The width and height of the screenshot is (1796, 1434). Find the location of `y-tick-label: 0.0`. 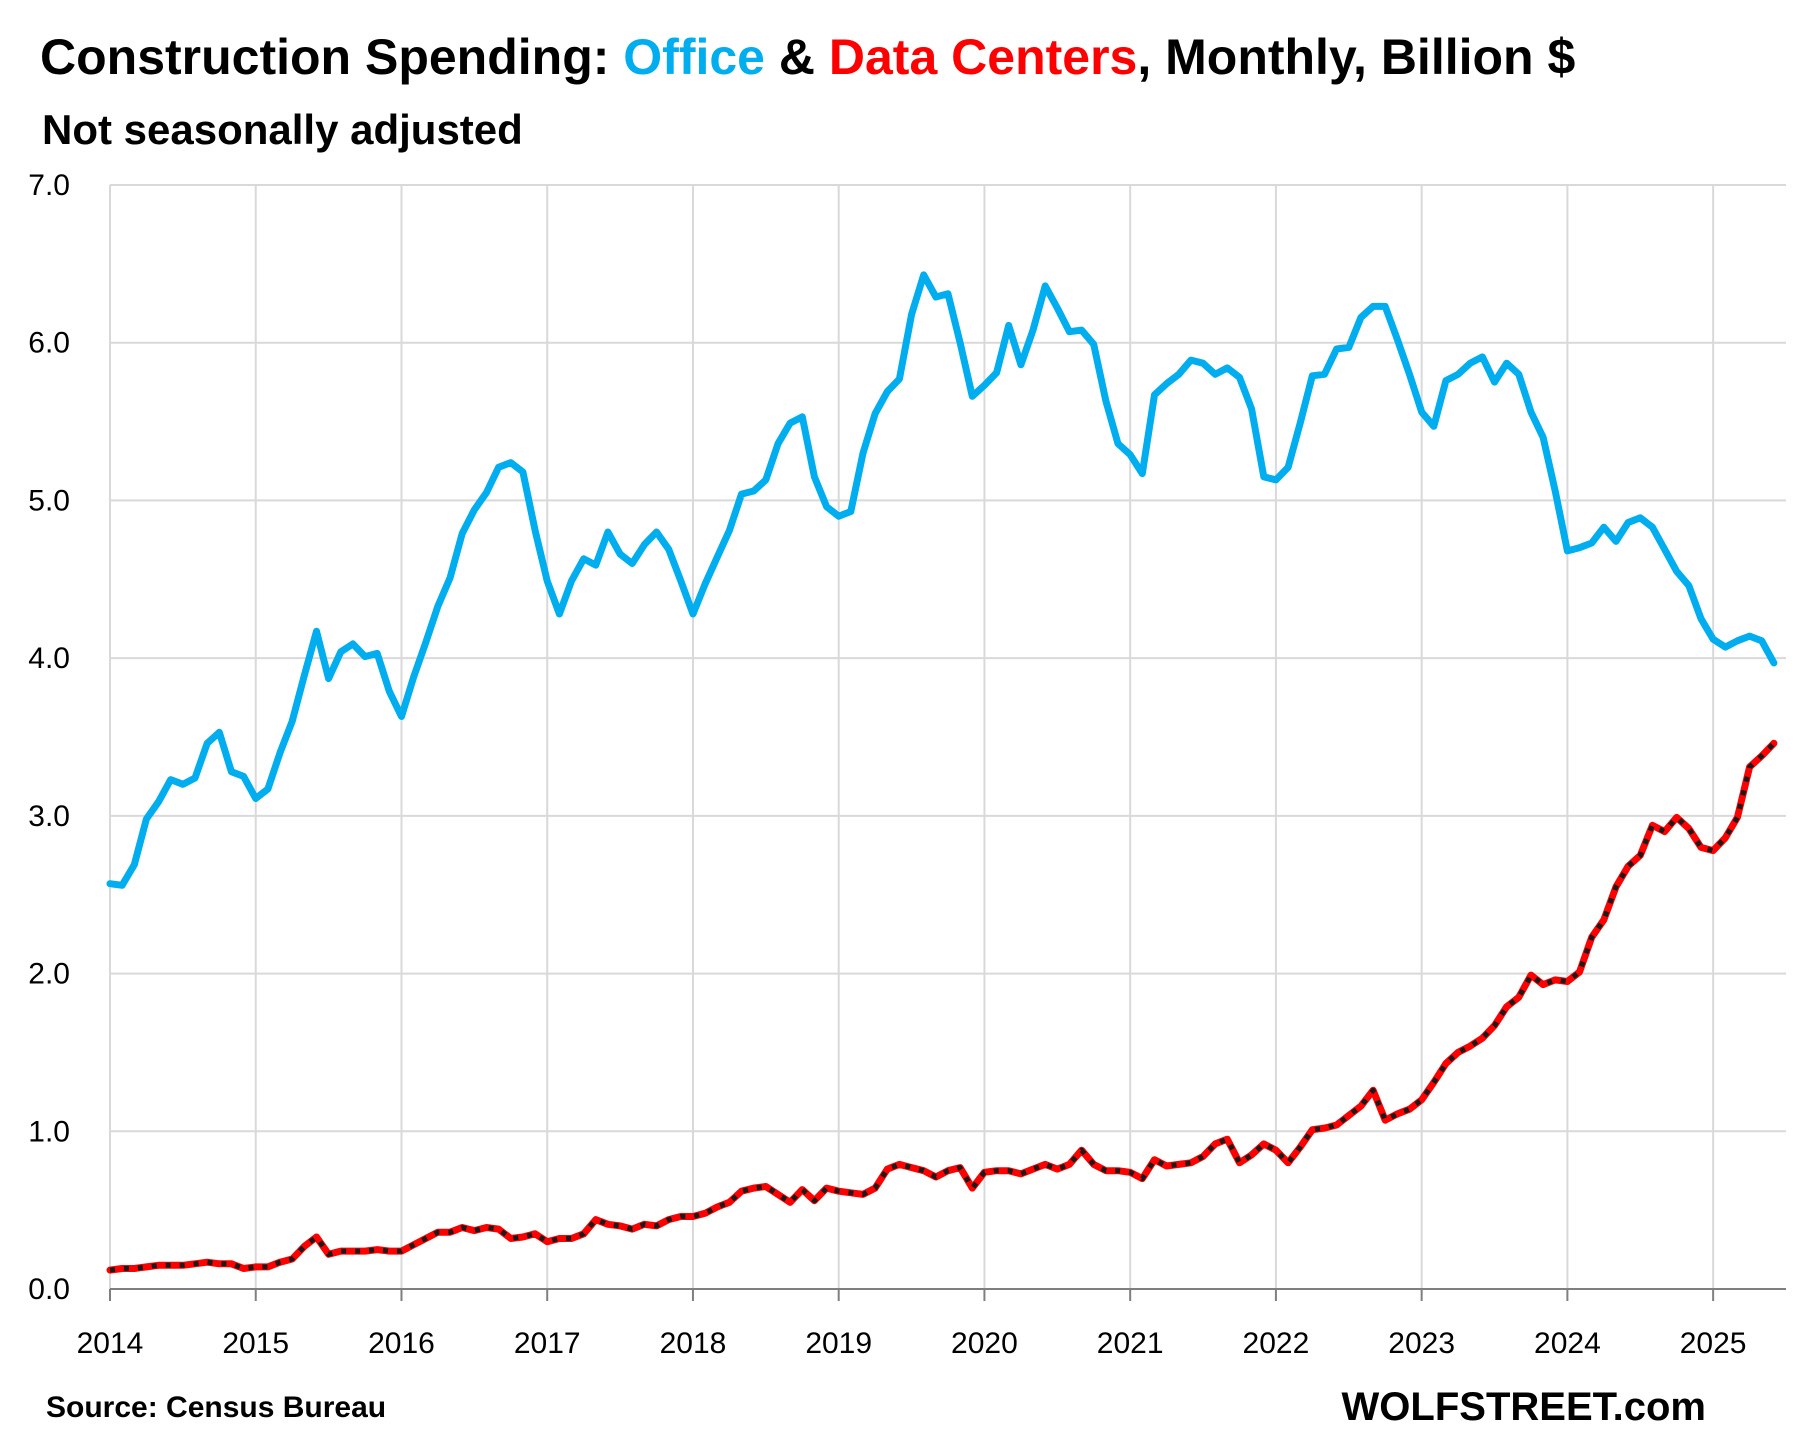

y-tick-label: 0.0 is located at coordinates (49, 1289).